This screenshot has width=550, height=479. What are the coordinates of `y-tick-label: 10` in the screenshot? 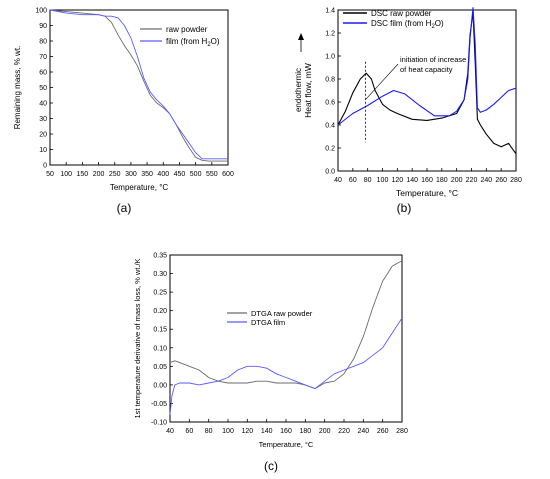 It's located at (43, 150).